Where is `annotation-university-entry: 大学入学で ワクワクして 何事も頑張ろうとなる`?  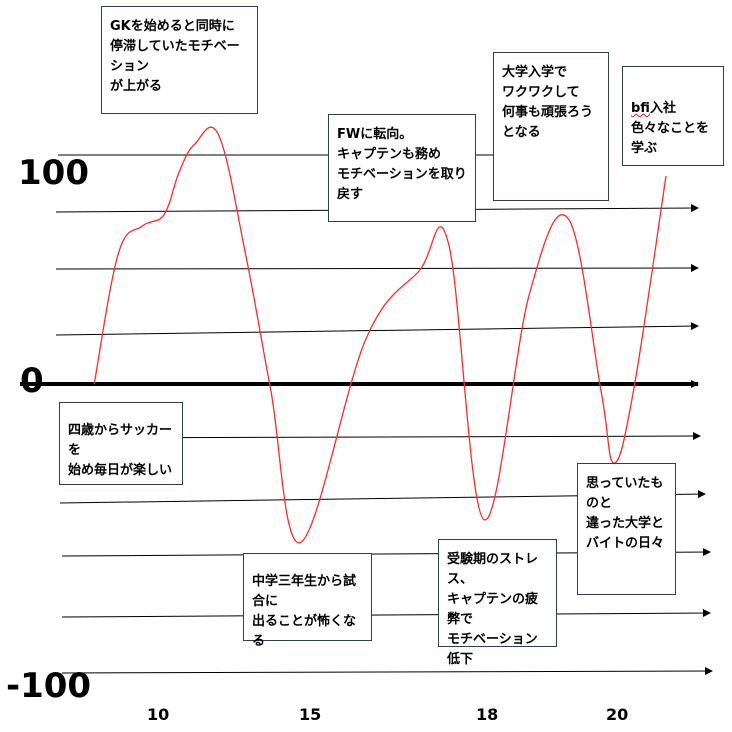
annotation-university-entry: 大学入学で ワクワクして 何事も頑張ろうとなる is located at coordinates (551, 126).